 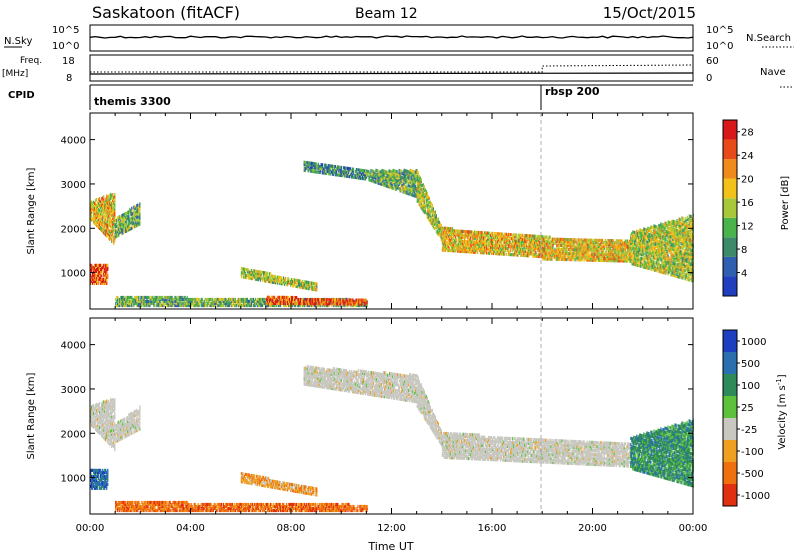 What do you see at coordinates (65, 30) in the screenshot?
I see `nsky-tick-top: 10^5` at bounding box center [65, 30].